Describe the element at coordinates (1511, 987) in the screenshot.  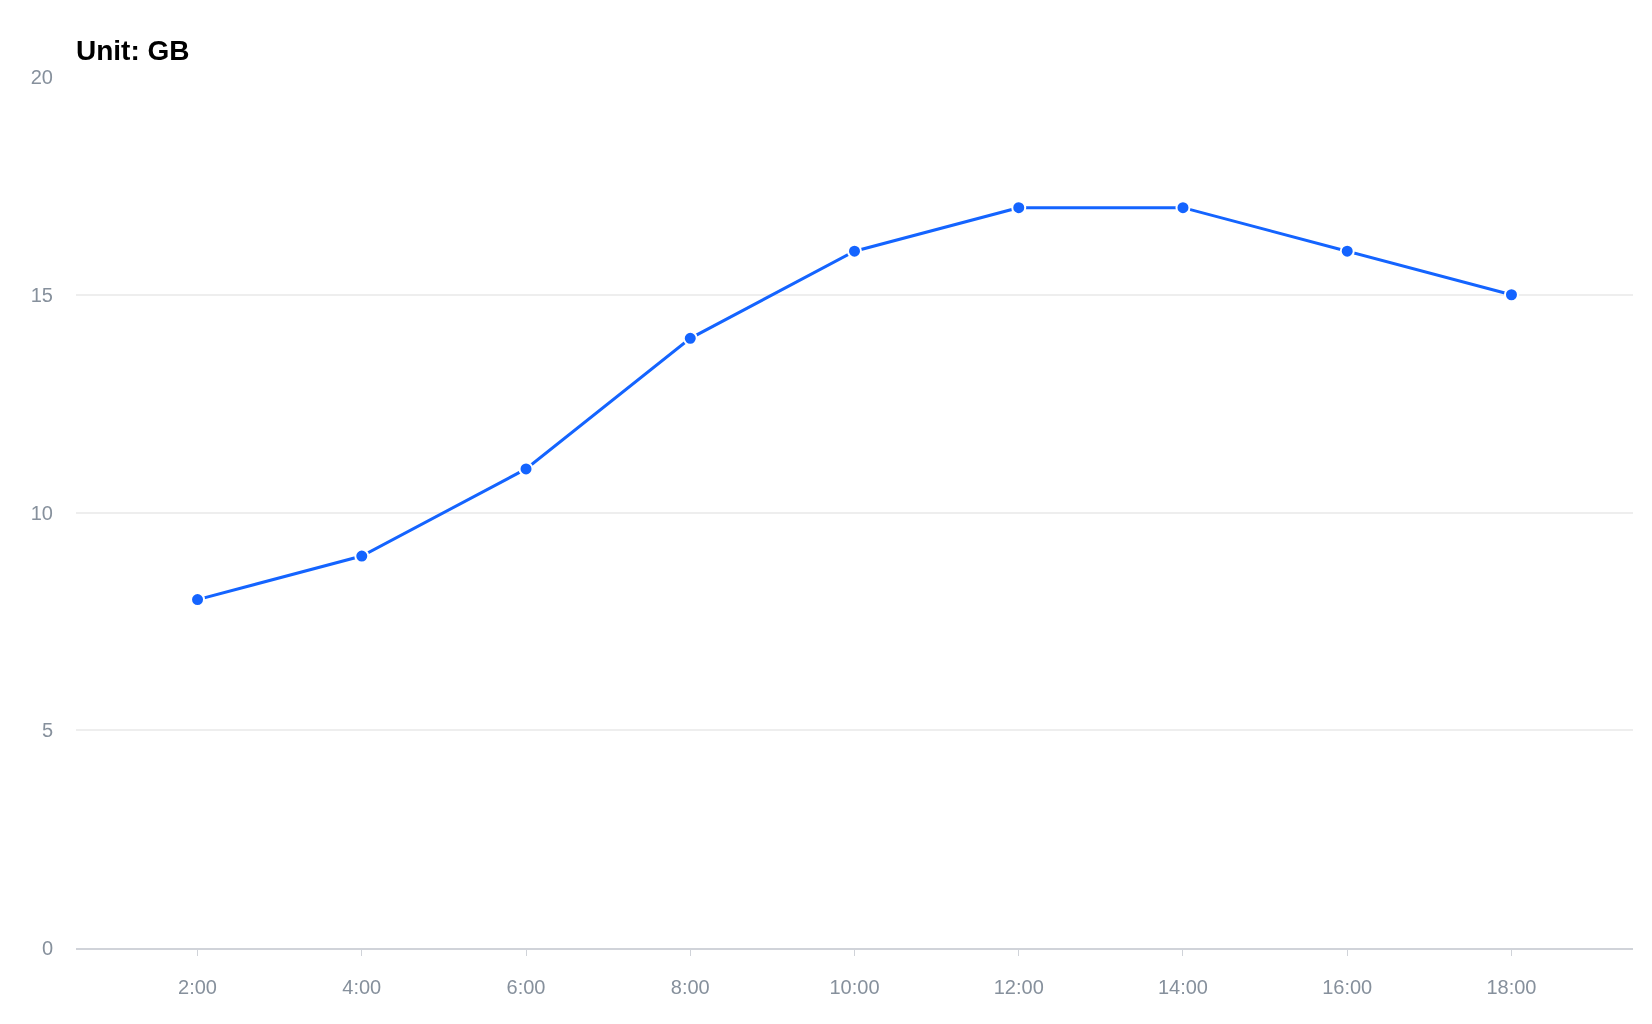
I see `x-tick-label: 18:00` at that location.